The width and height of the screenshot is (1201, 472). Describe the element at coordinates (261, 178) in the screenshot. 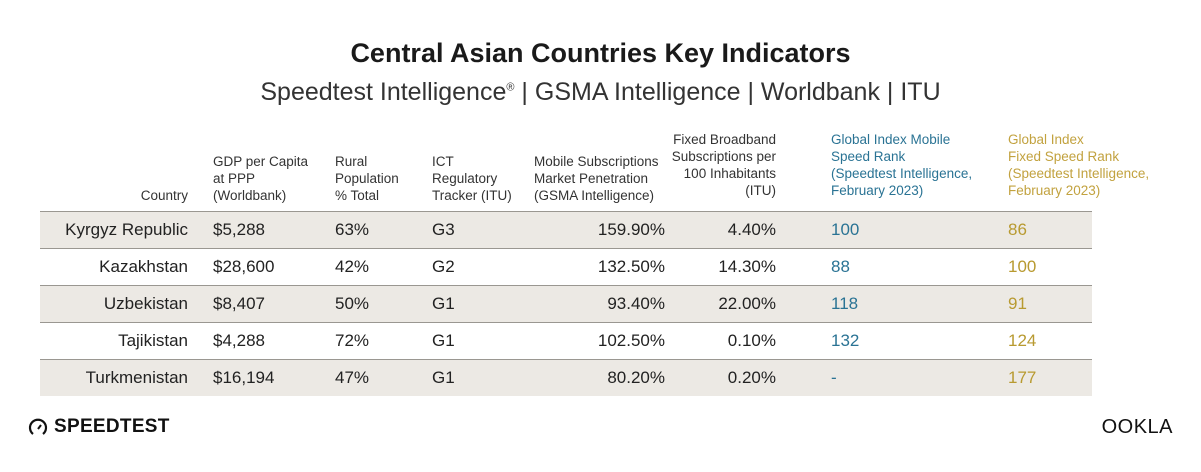

I see `header-gdp: GDP per Capita at PPP (Worldbank)` at that location.